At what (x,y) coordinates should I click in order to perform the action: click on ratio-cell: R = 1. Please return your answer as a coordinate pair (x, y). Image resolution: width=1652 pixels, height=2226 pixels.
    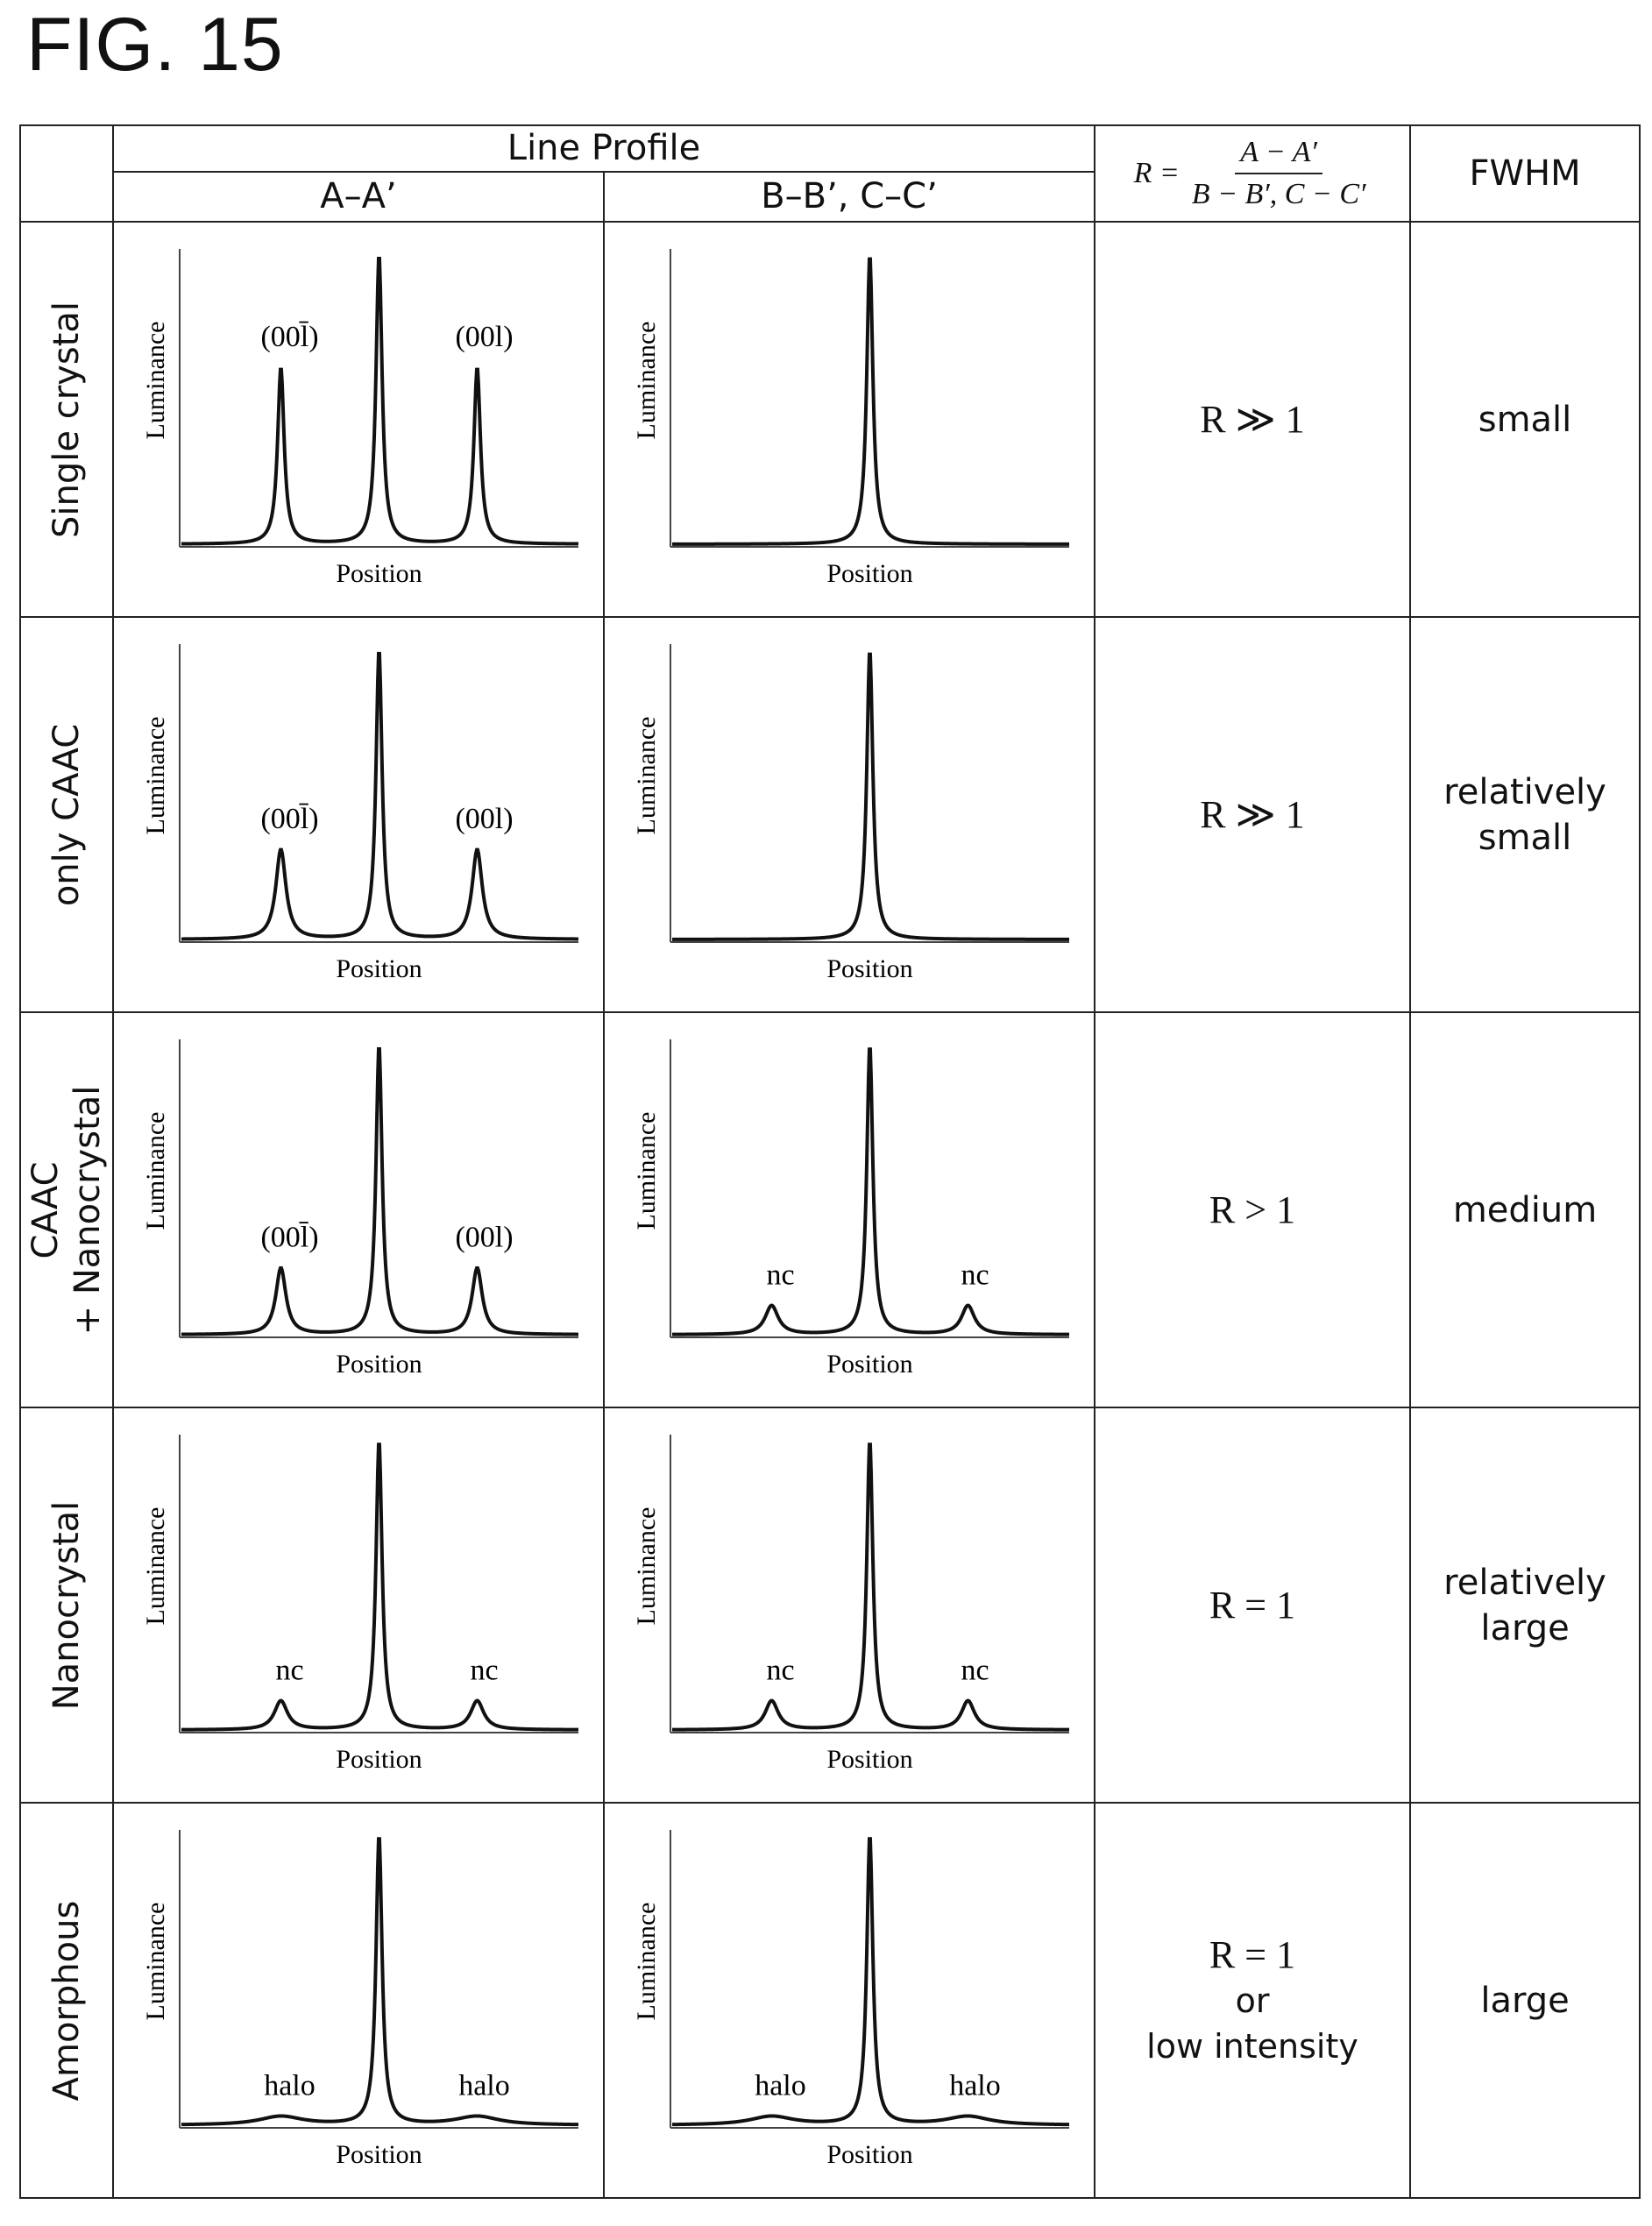
    Looking at the image, I should click on (1253, 1605).